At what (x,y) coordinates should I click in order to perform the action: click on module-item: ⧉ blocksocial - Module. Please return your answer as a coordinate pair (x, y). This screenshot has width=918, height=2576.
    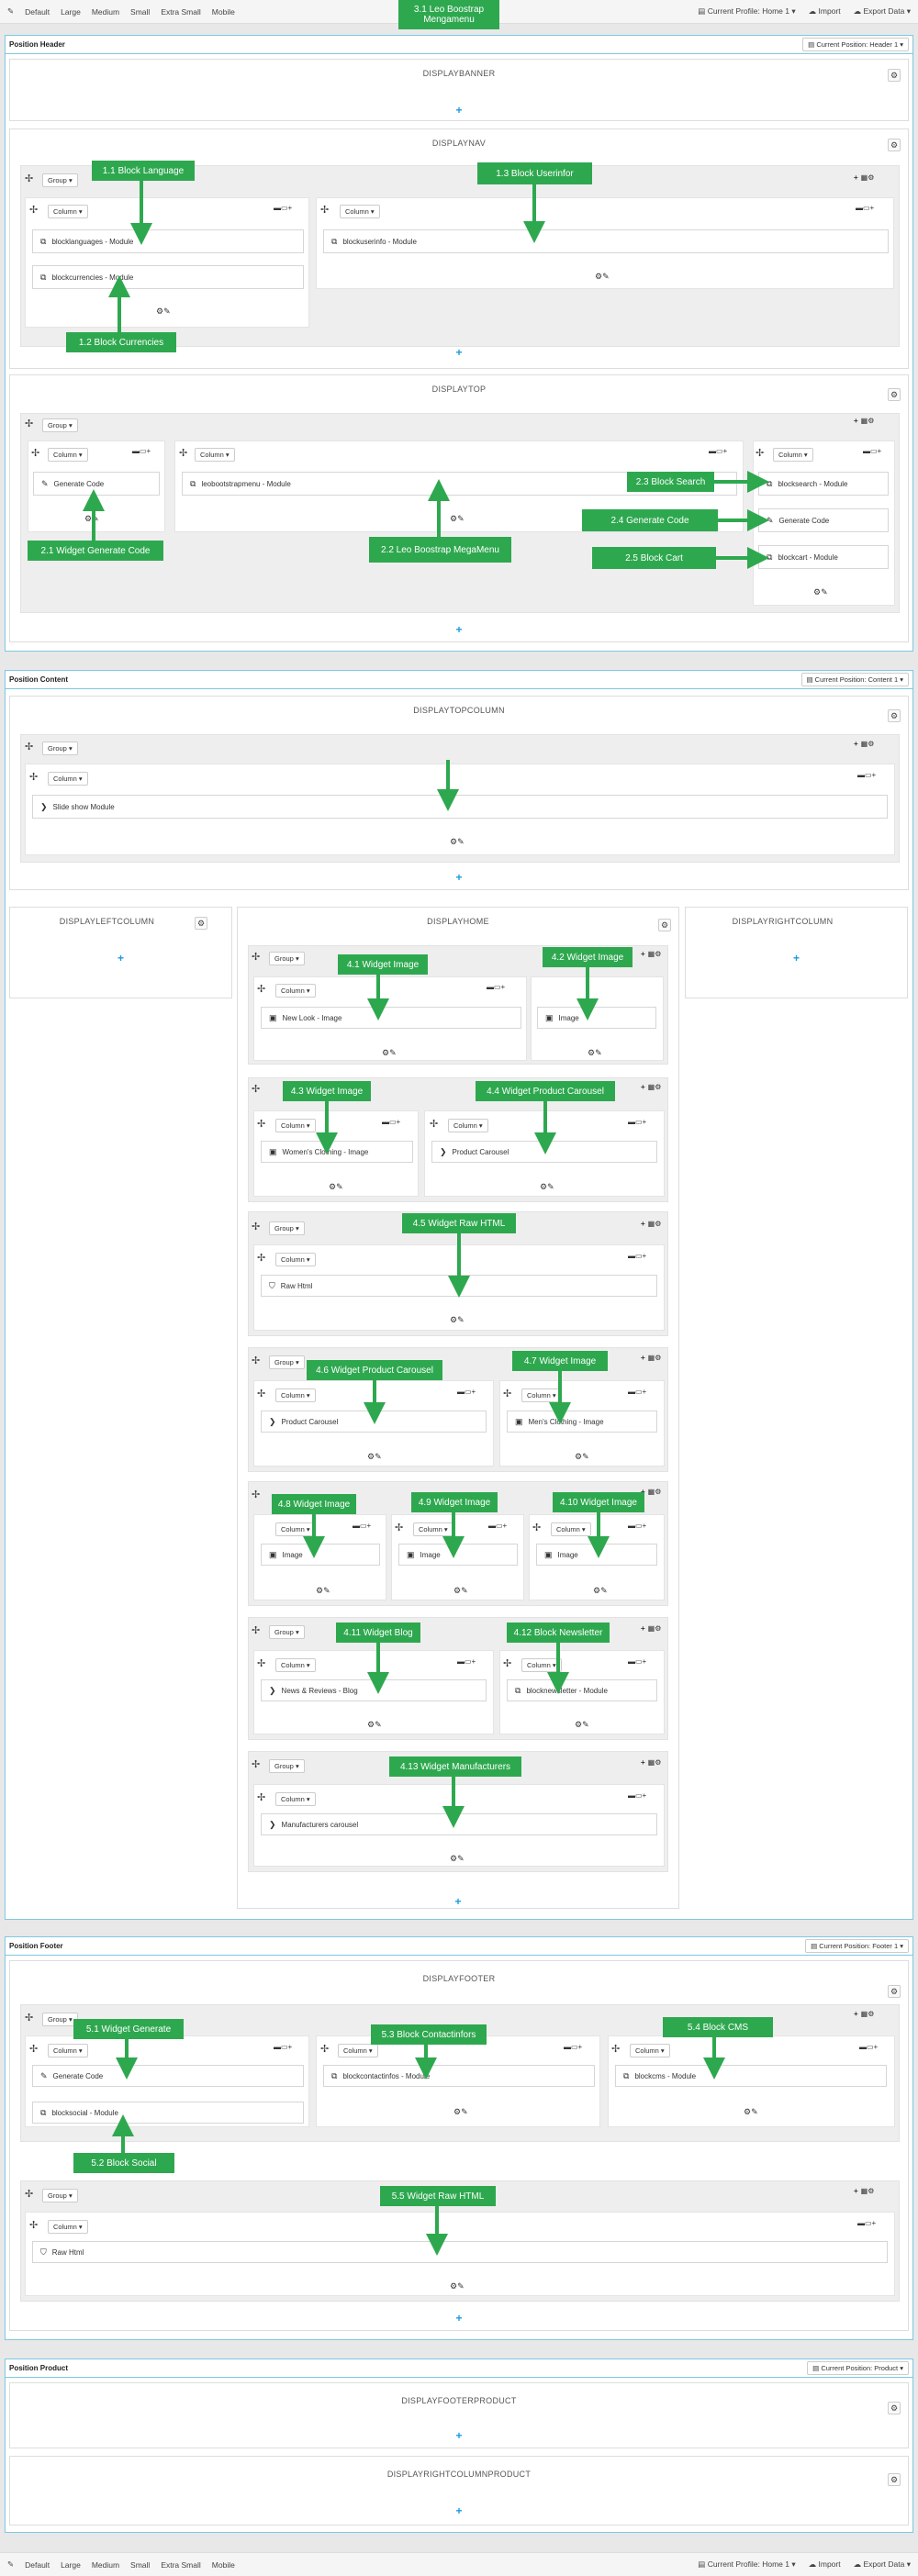
    Looking at the image, I should click on (168, 2113).